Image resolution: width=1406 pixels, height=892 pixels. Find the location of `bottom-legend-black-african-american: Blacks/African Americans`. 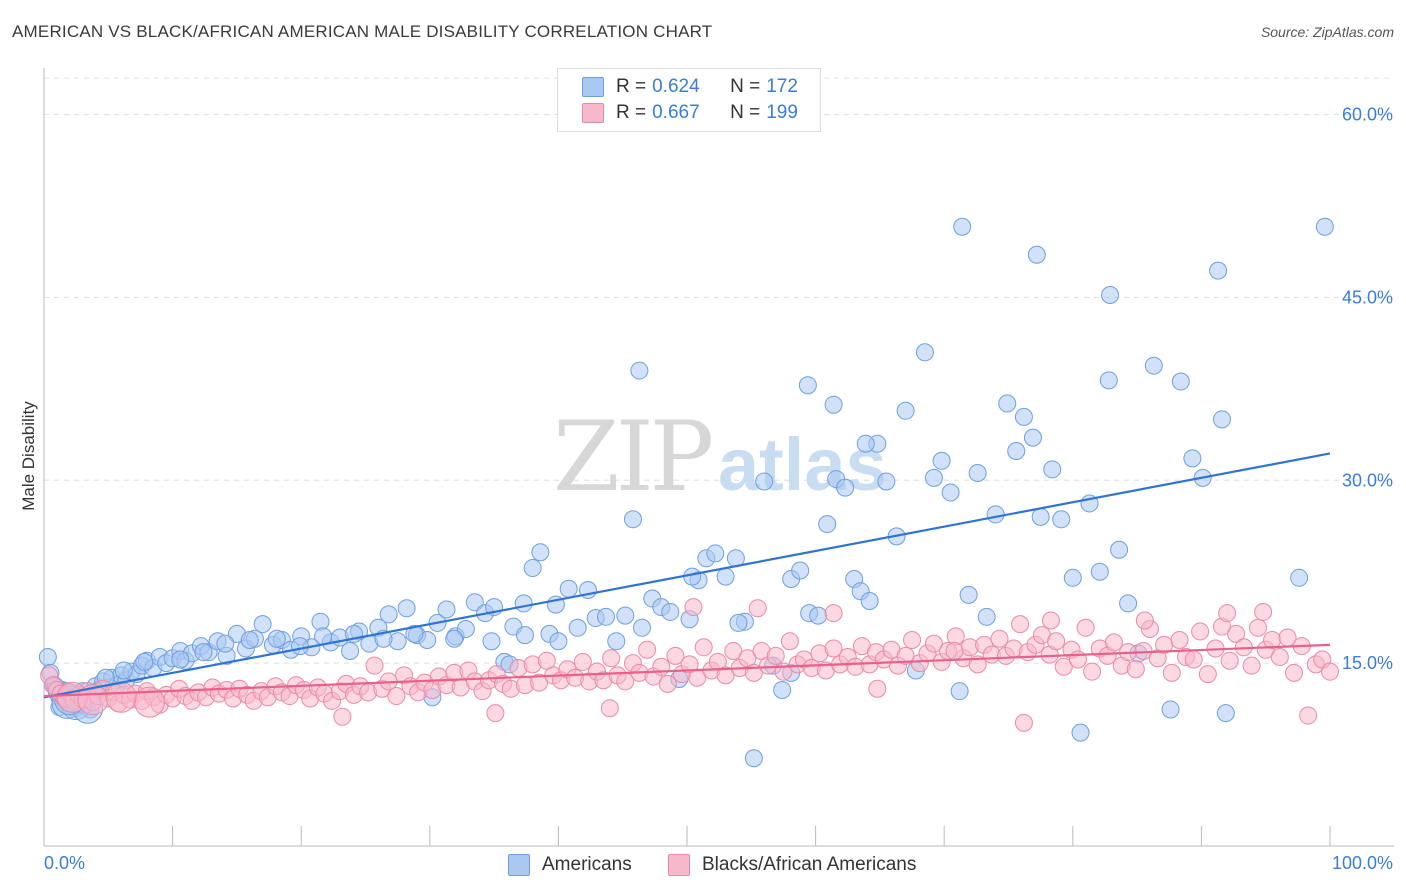

bottom-legend-black-african-american: Blacks/African Americans is located at coordinates (792, 865).